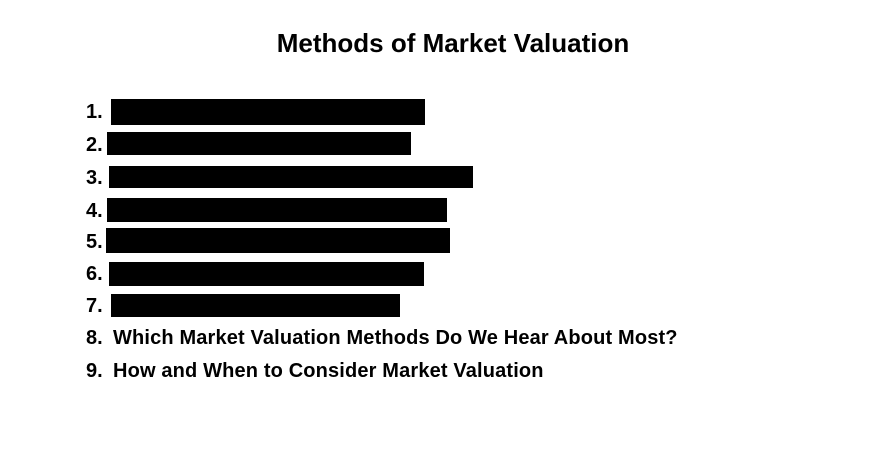 The height and width of the screenshot is (457, 870). What do you see at coordinates (94, 306) in the screenshot?
I see `item-number: 7.` at bounding box center [94, 306].